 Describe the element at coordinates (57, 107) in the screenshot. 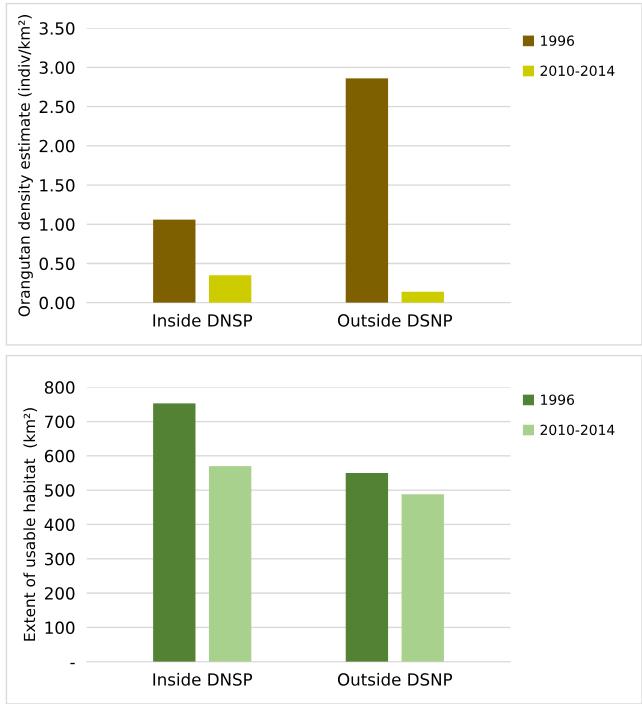

I see `y-tick-label: 2.50` at that location.